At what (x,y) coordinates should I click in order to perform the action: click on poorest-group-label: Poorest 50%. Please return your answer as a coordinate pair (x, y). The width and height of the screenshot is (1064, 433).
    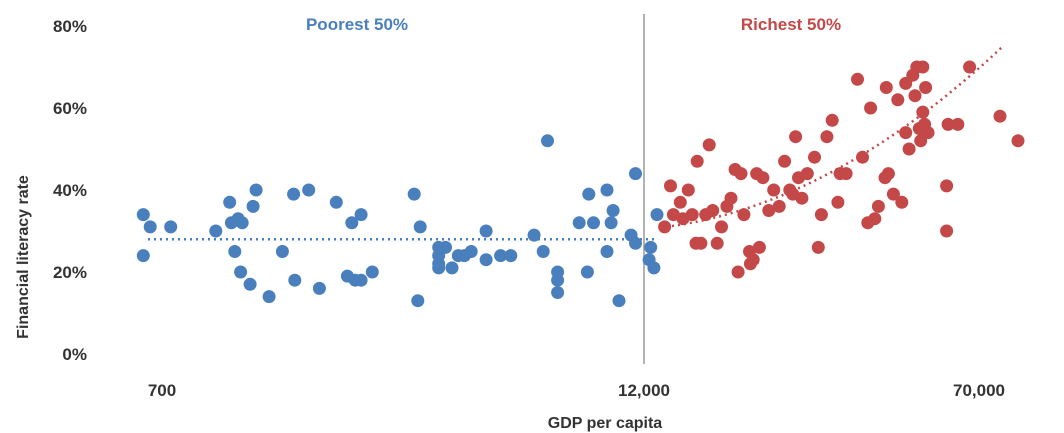
    Looking at the image, I should click on (357, 24).